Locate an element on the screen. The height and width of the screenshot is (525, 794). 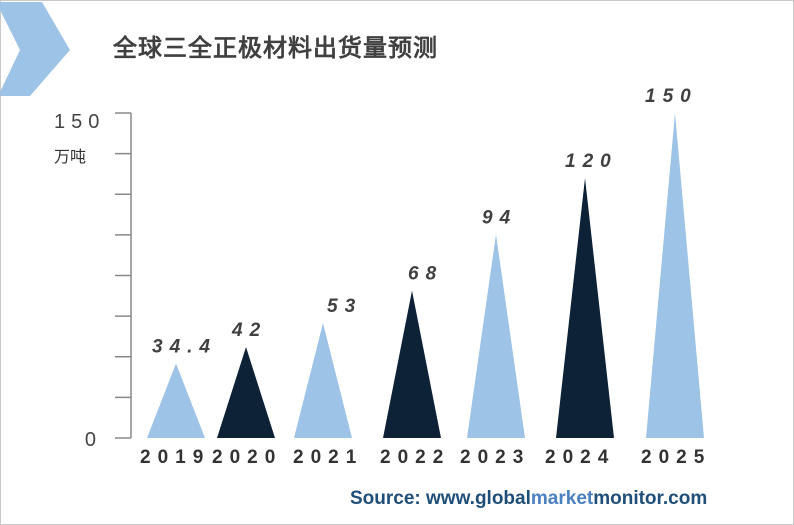
logo-chevron-icon is located at coordinates (35, 49).